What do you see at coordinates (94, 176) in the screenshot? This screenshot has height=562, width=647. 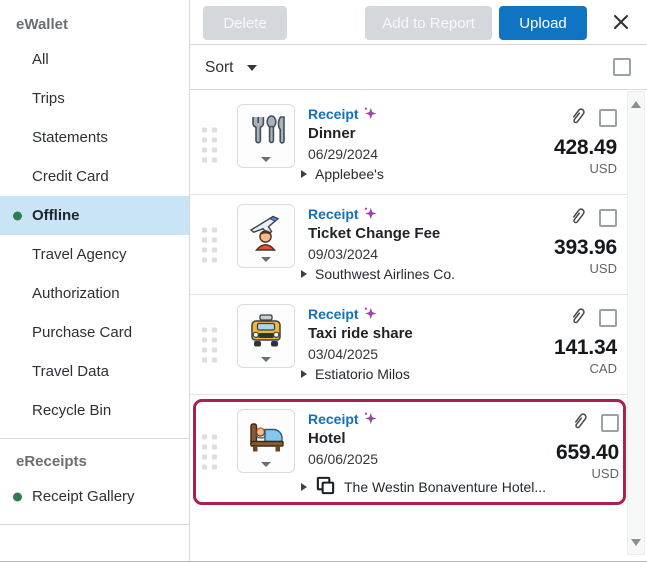 I see `sidebar-item-credit-card: Credit Card` at bounding box center [94, 176].